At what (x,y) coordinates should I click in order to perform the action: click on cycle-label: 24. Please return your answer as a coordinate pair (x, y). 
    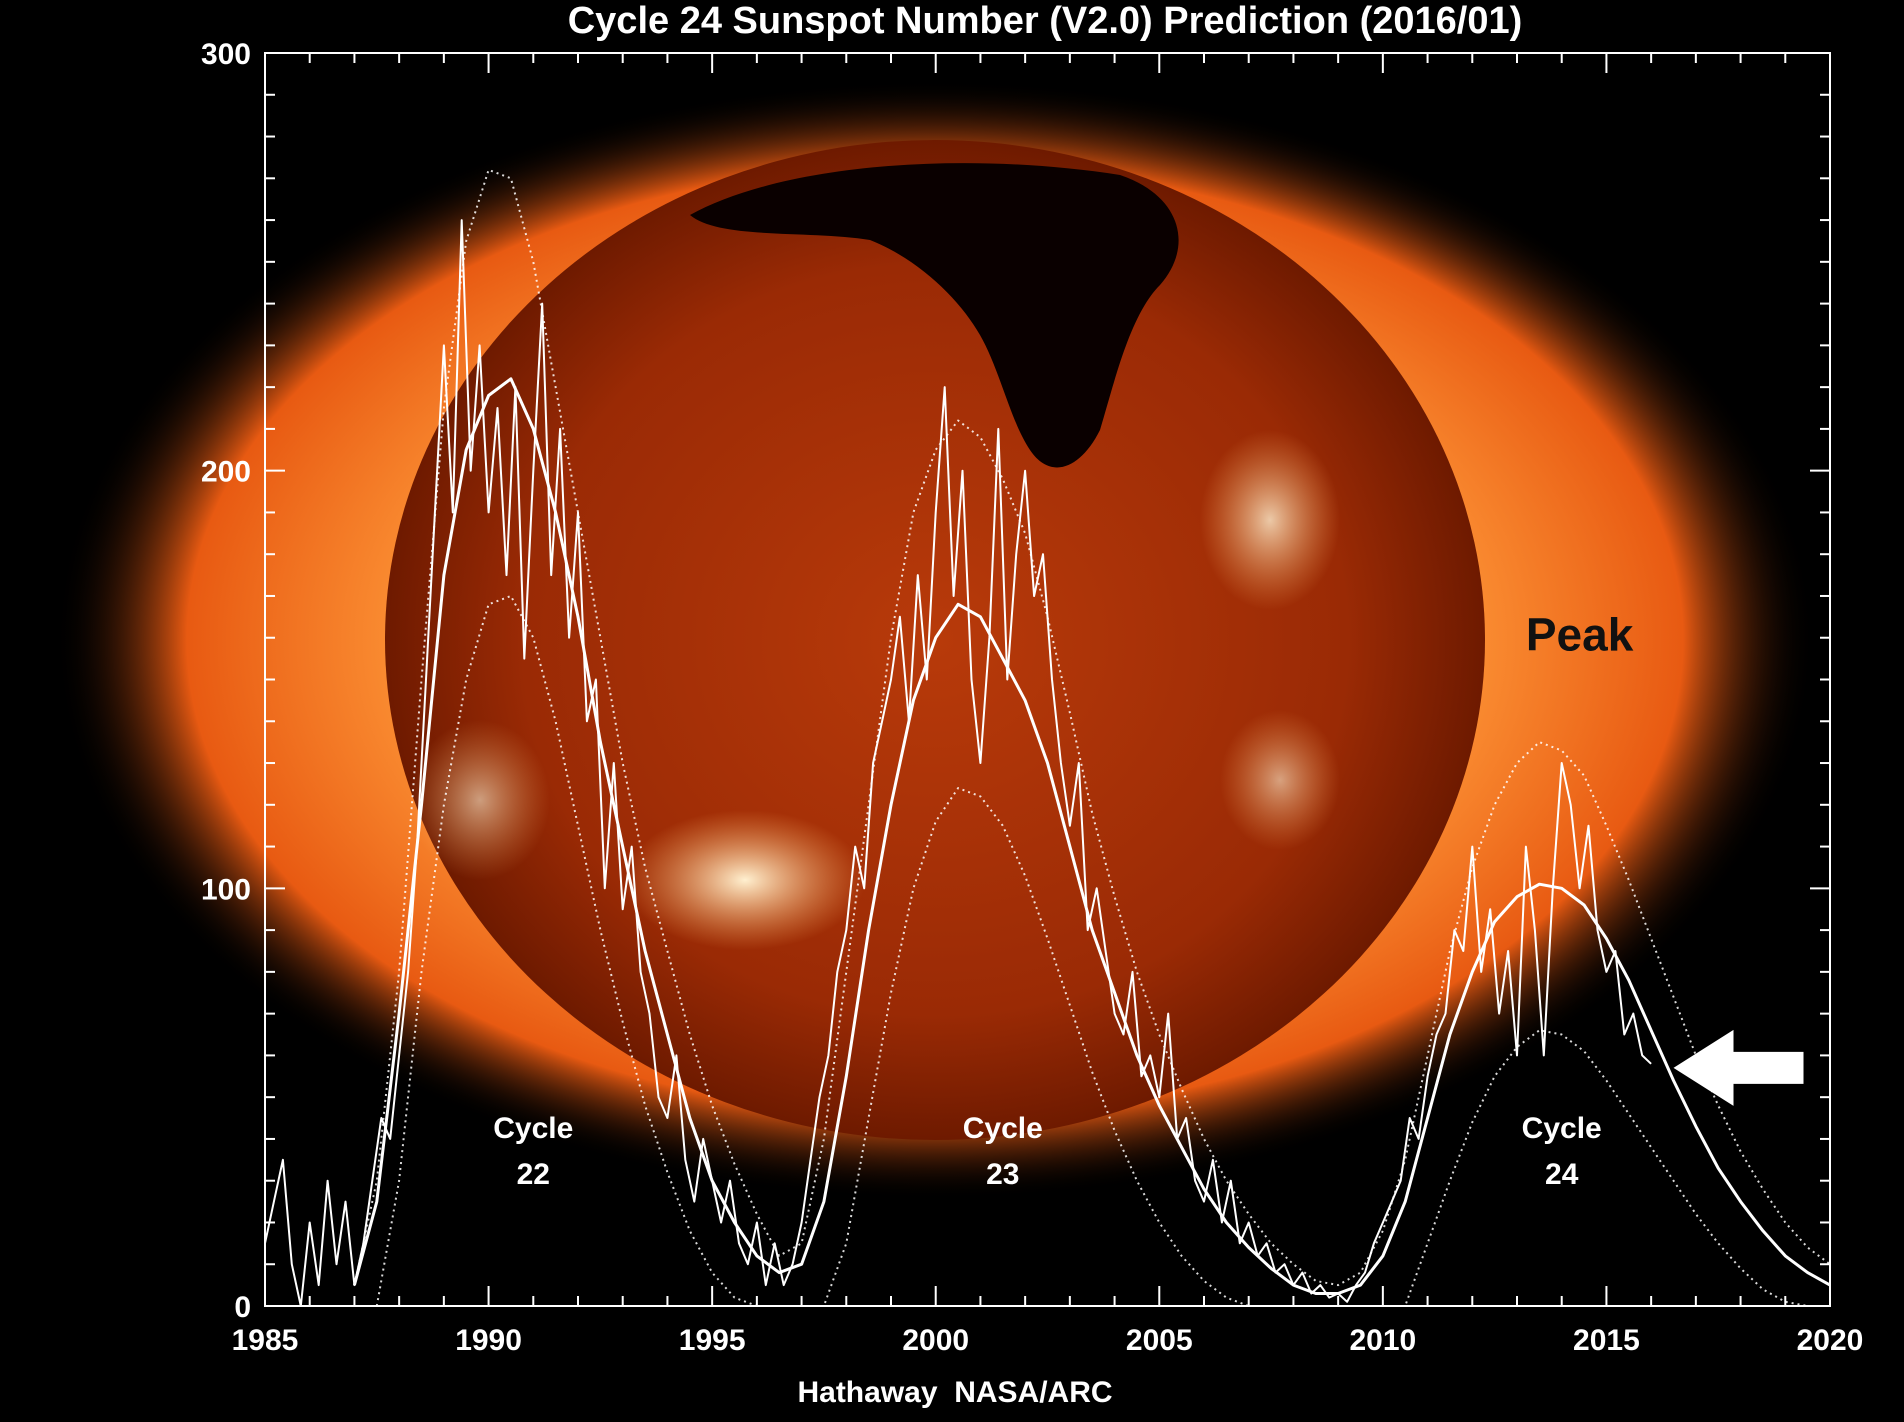
    Looking at the image, I should click on (1562, 1174).